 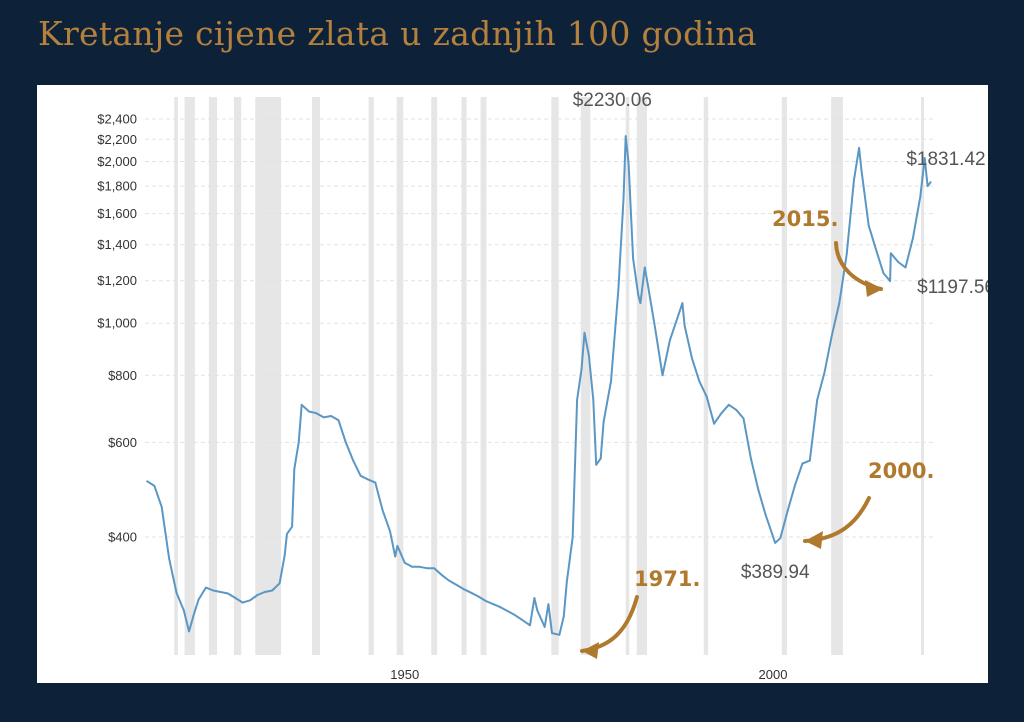 What do you see at coordinates (775, 572) in the screenshot?
I see `price-annotation: $389.94` at bounding box center [775, 572].